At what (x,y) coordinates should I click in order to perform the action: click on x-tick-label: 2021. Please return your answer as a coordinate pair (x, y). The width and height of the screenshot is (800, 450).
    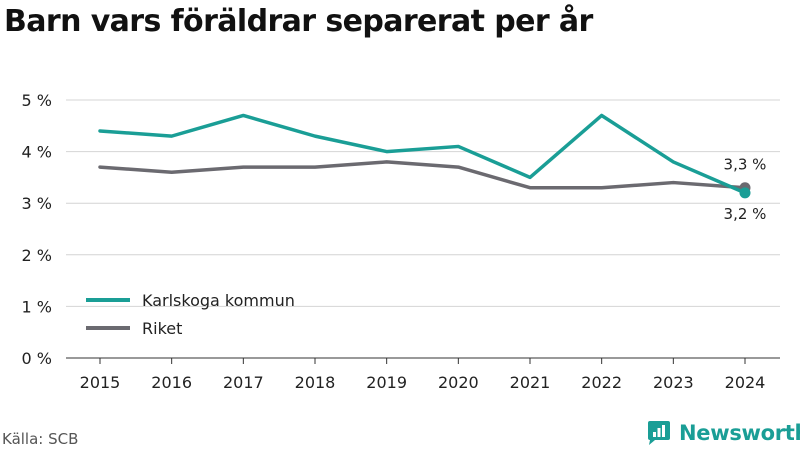
    Looking at the image, I should click on (530, 382).